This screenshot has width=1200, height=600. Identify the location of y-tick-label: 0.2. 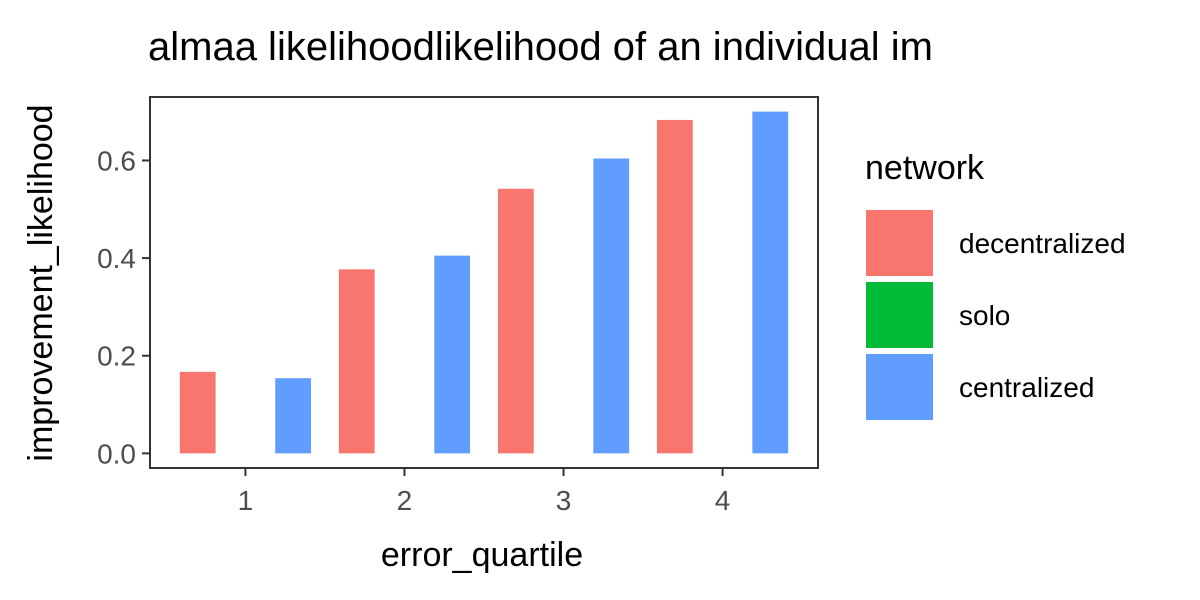
(116, 356).